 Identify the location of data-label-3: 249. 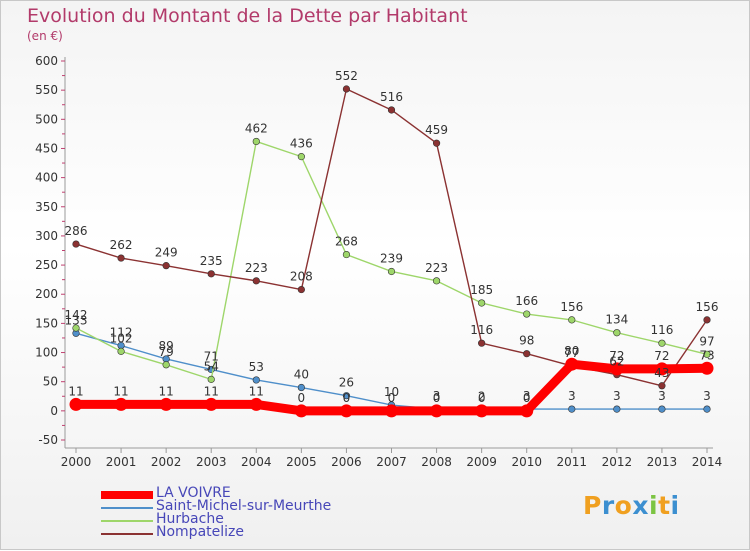
(166, 253).